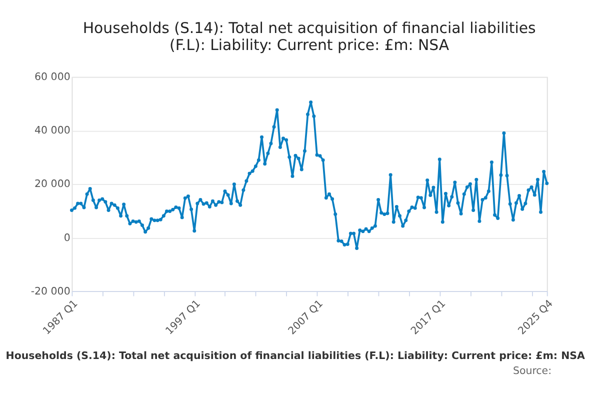 The width and height of the screenshot is (600, 400). What do you see at coordinates (309, 28) in the screenshot?
I see `text: Households (S.14): Total net acquisition of financial liabilities` at bounding box center [309, 28].